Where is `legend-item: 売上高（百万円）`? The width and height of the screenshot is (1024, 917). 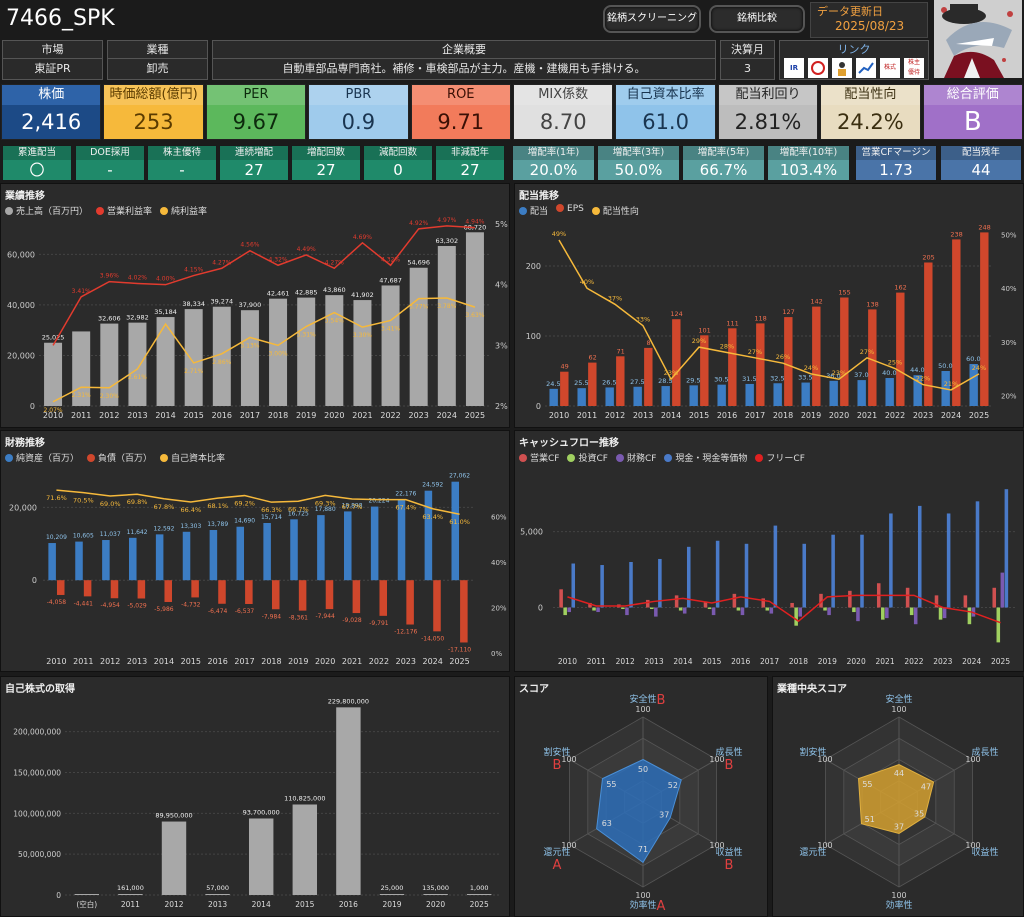
legend-item: 売上高（百万円） is located at coordinates (46, 210).